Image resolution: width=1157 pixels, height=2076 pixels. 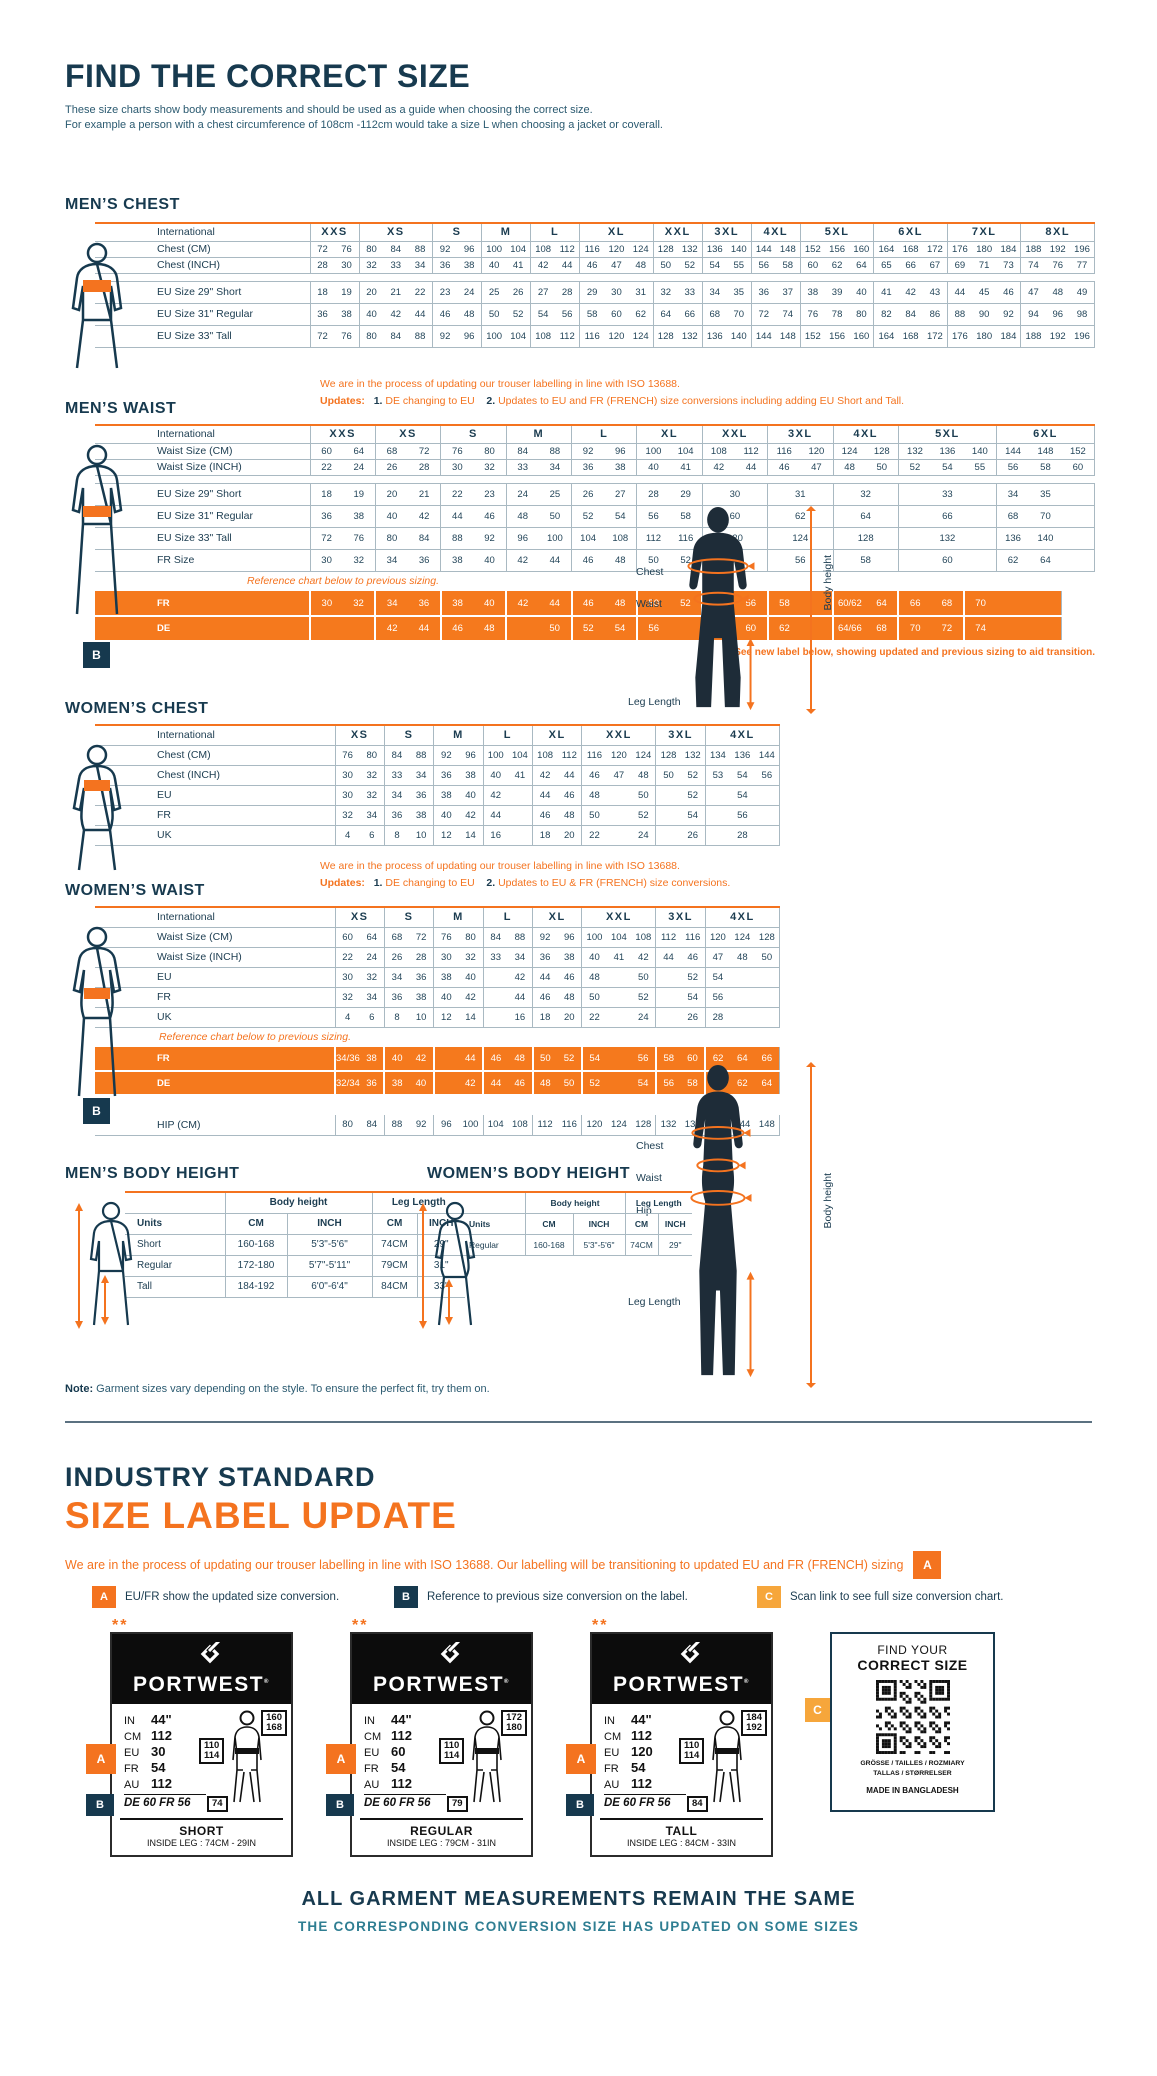 I want to click on brand-name: PORTWEST®, so click(x=681, y=1684).